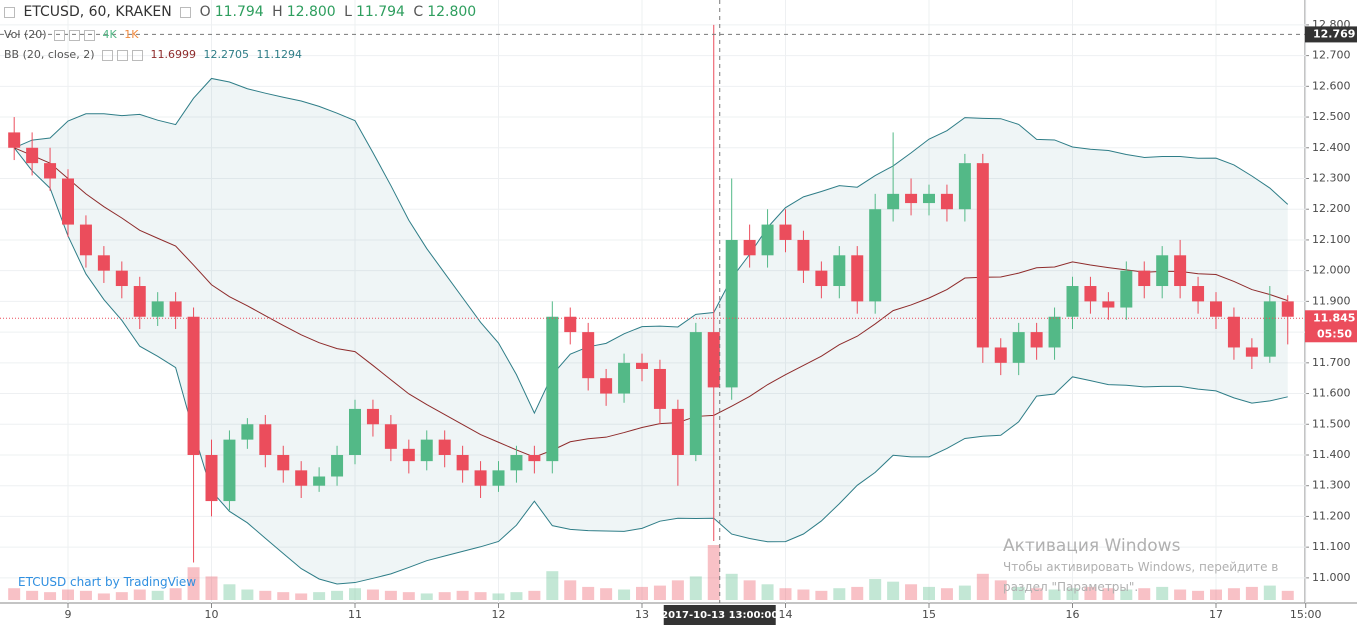 The height and width of the screenshot is (628, 1357). Describe the element at coordinates (109, 34) in the screenshot. I see `indicator-value: 4K` at that location.